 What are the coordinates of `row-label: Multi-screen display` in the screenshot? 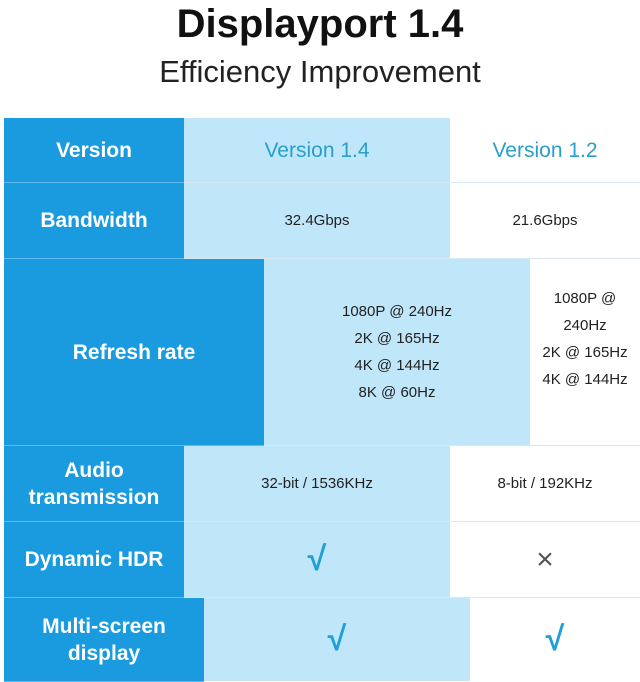 It's located at (104, 640).